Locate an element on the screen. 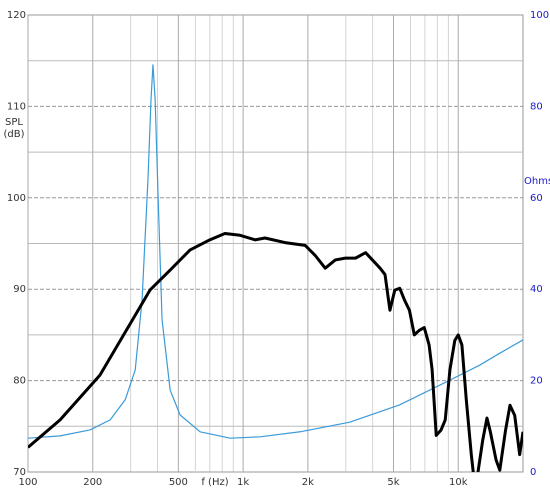 The height and width of the screenshot is (492, 550). y2-tick-label: 60 is located at coordinates (536, 198).